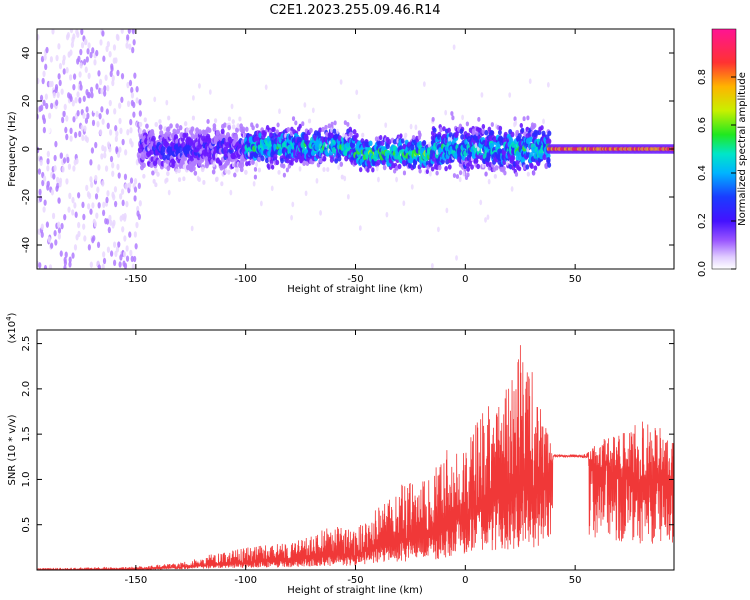 The image size is (750, 600). What do you see at coordinates (135, 279) in the screenshot?
I see `heatmap-x-tick-label: -150` at bounding box center [135, 279].